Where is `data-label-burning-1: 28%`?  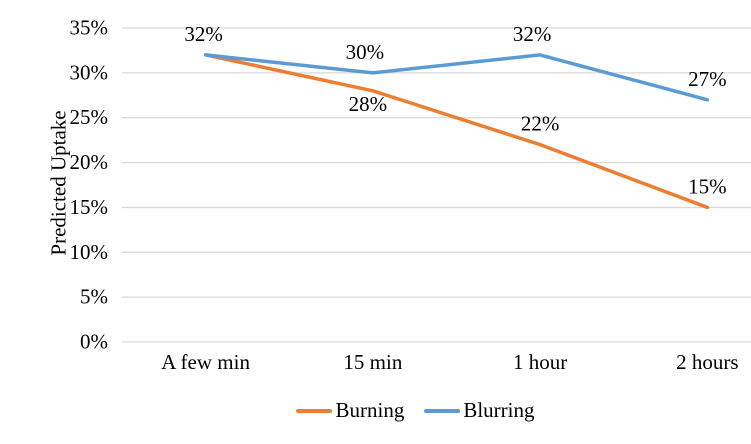
data-label-burning-1: 28% is located at coordinates (368, 104).